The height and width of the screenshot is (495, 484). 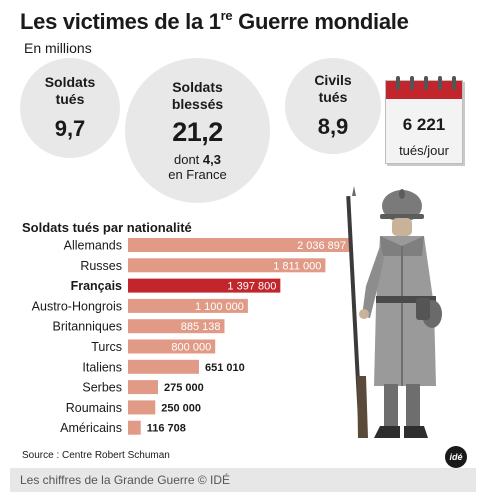 What do you see at coordinates (101, 266) in the screenshot?
I see `bar-category-label: Russes` at bounding box center [101, 266].